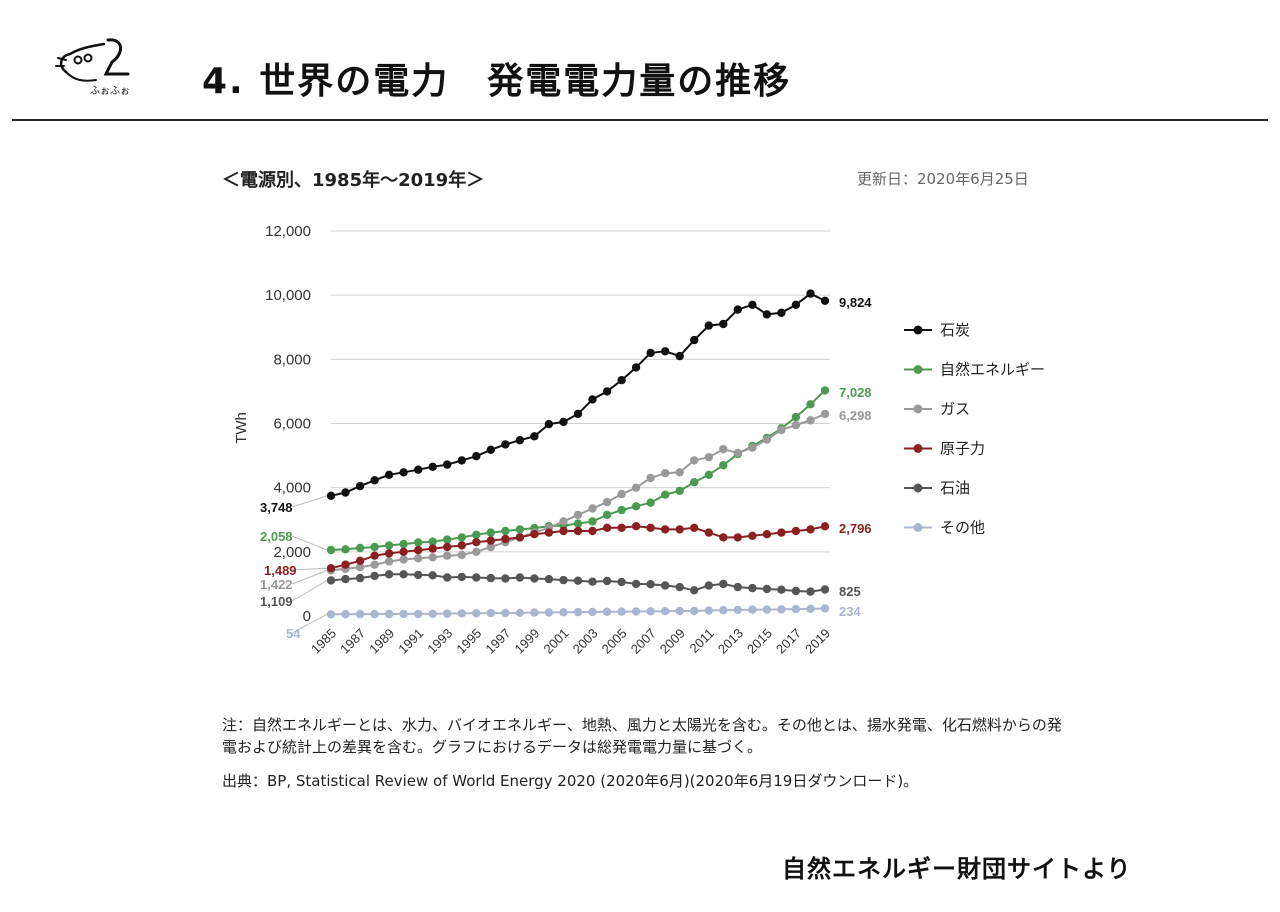 The width and height of the screenshot is (1280, 912). Describe the element at coordinates (381, 641) in the screenshot. I see `x-tick-label: 1989` at that location.